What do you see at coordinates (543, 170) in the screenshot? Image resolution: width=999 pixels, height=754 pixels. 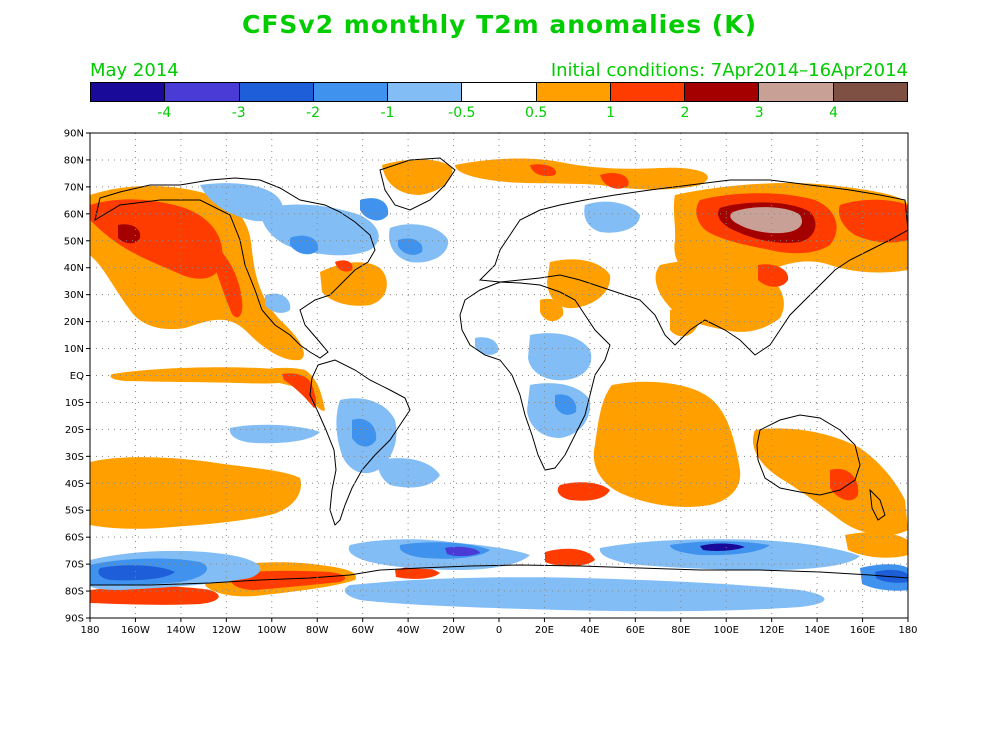 I see `warm-anomaly-barents` at bounding box center [543, 170].